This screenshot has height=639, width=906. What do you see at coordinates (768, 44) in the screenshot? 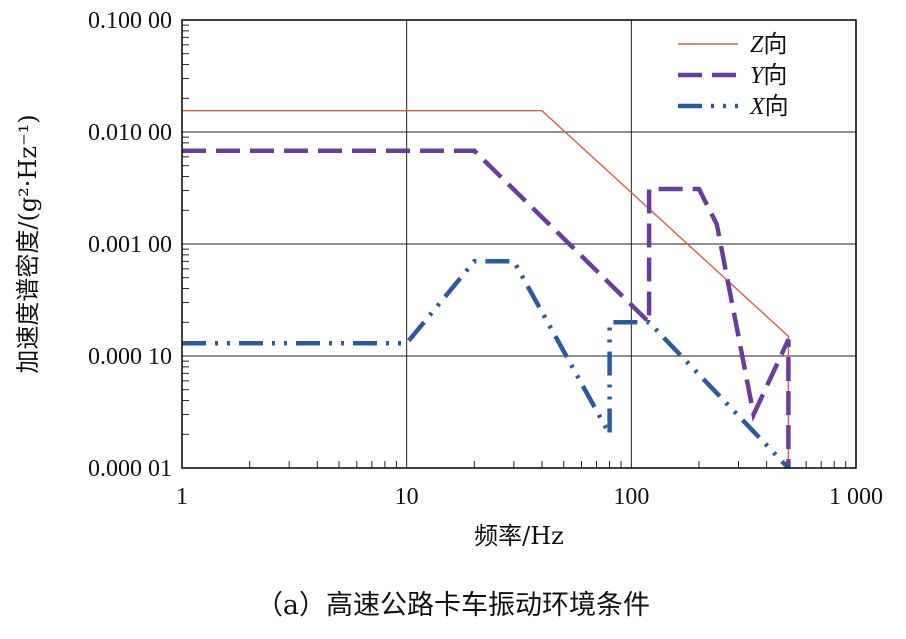
I see `legend-label-z: Z向` at bounding box center [768, 44].